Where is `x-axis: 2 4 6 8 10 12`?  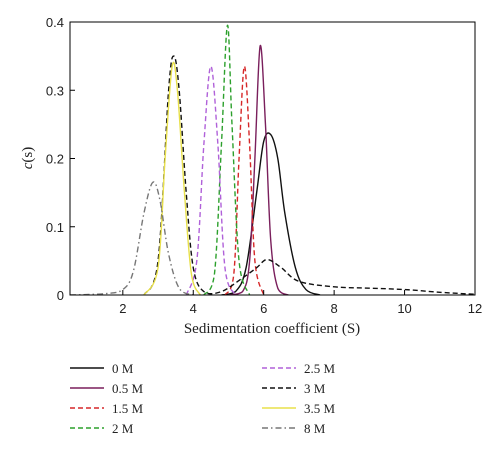 x-axis: 2 4 6 8 10 12 is located at coordinates (300, 303).